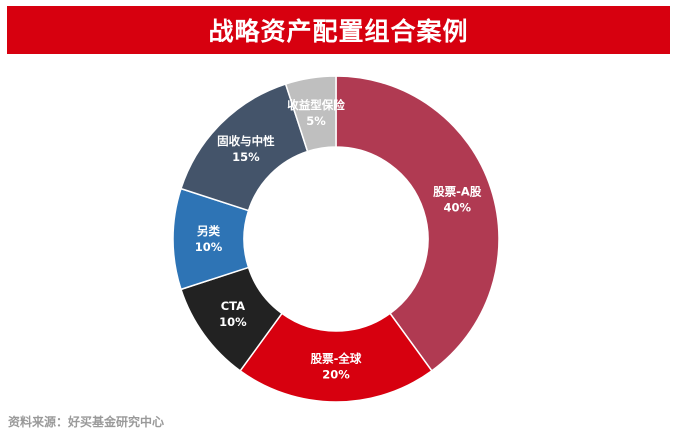  I want to click on title-banner: 战略资产配置组合案例, so click(338, 30).